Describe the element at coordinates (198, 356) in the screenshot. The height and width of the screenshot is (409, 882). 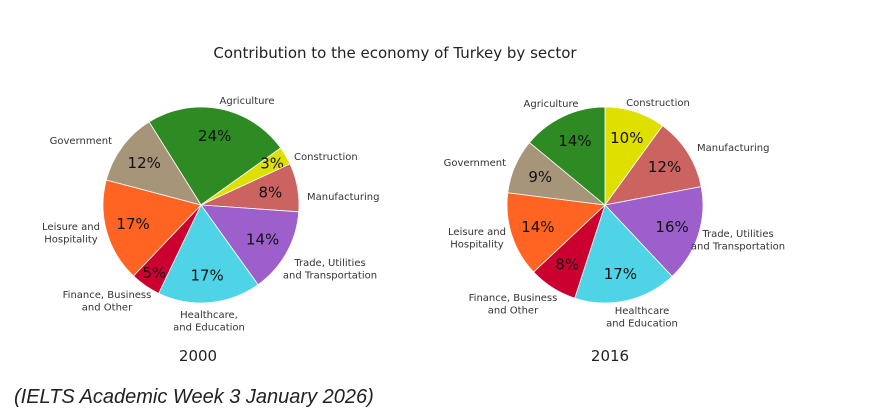
I see `year-label-2000: 2000` at that location.